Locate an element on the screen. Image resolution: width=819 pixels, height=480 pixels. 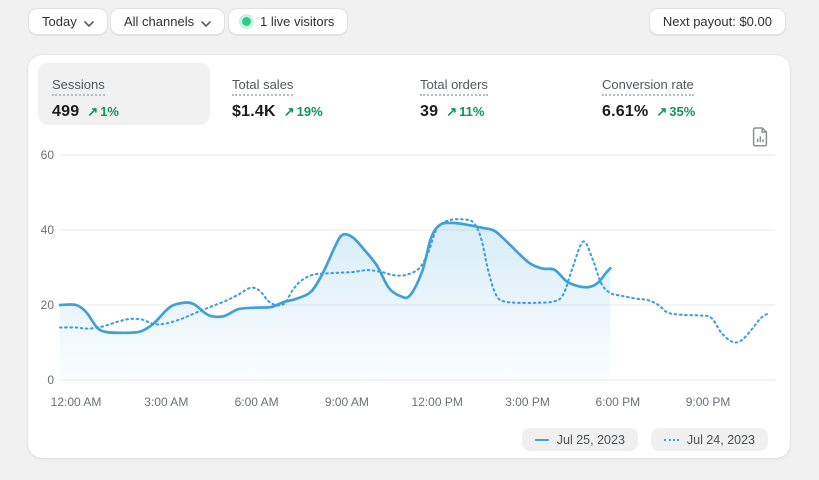
metric-trend-percent: 11% is located at coordinates (472, 111).